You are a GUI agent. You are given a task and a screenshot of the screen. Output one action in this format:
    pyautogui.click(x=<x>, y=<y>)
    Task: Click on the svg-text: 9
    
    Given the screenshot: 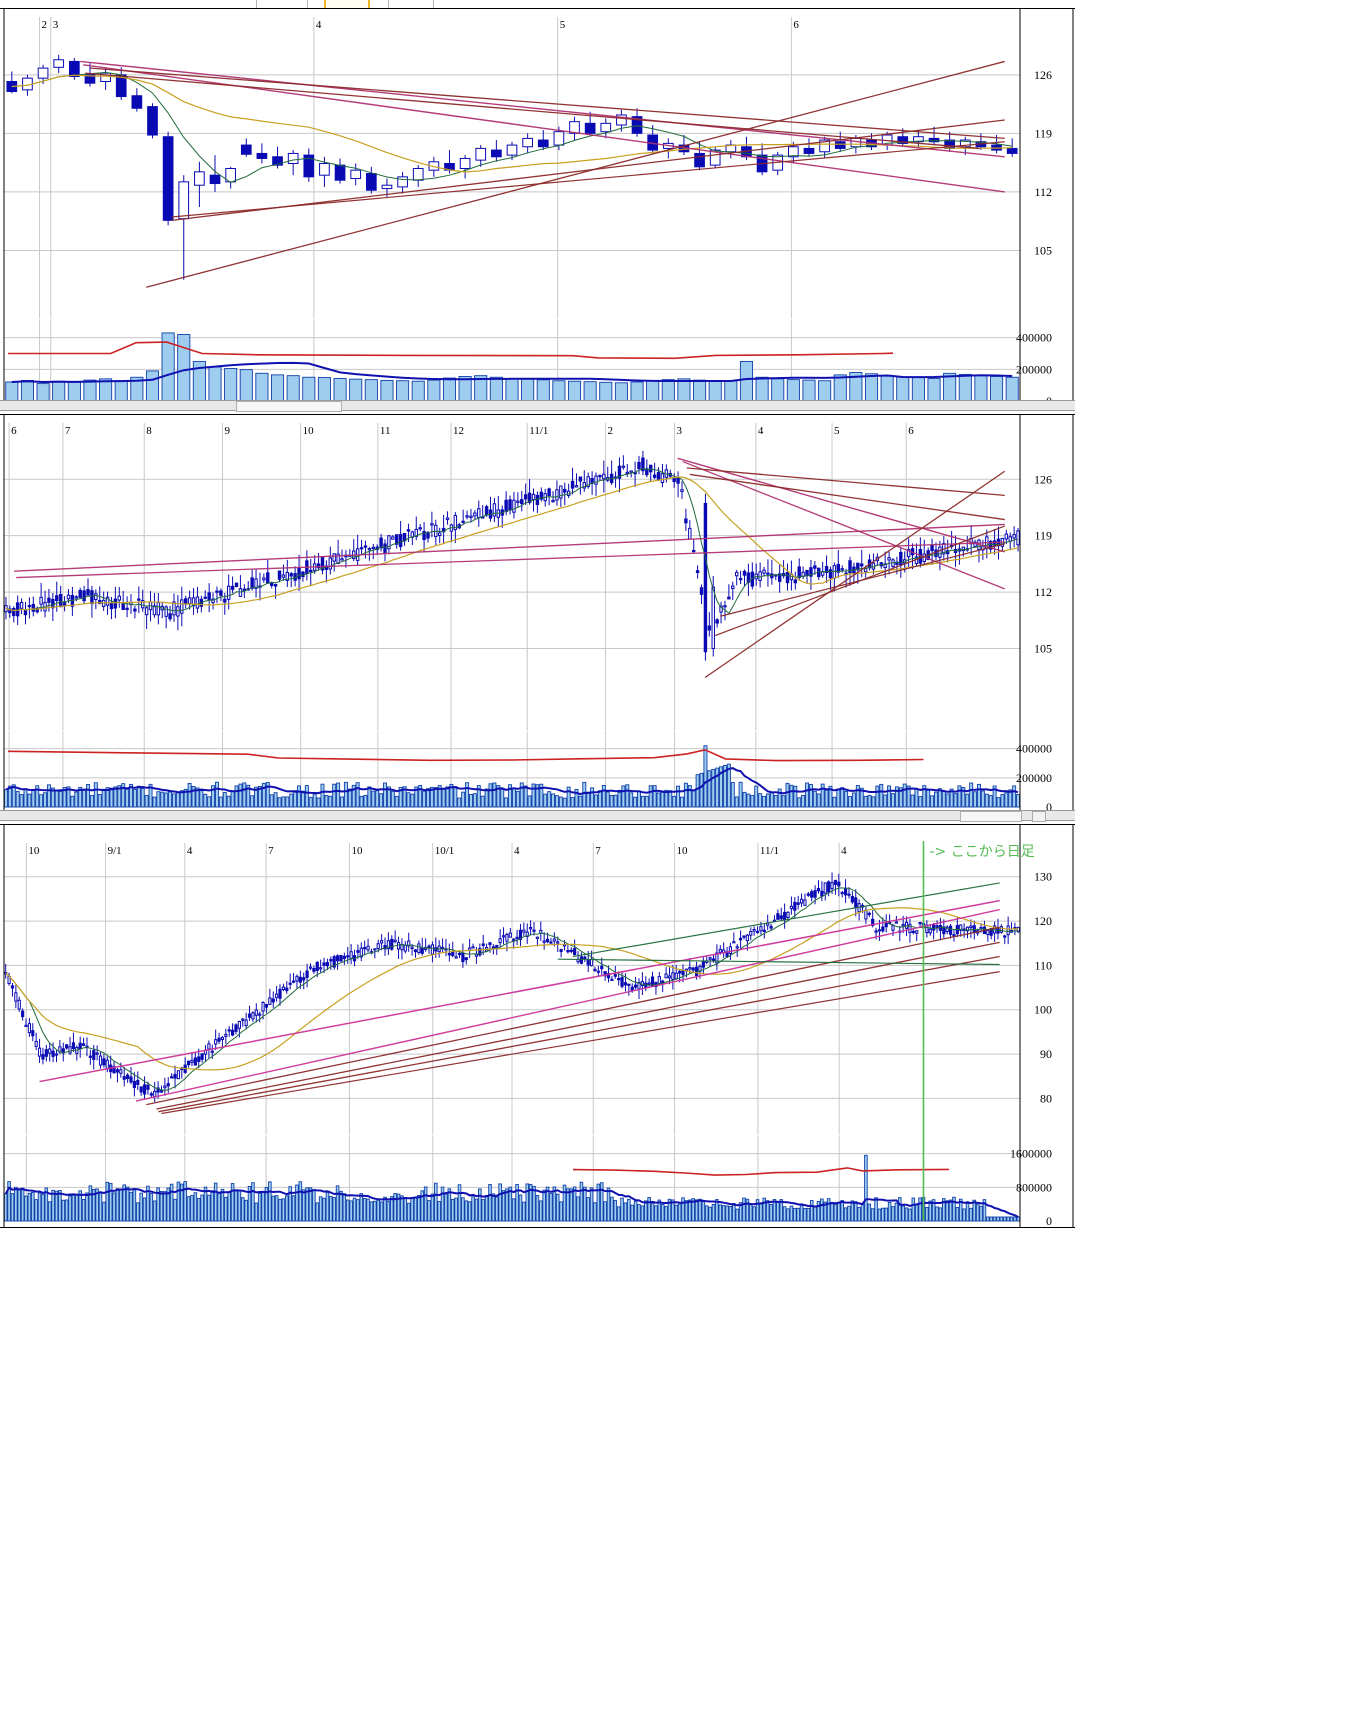 What is the action you would take?
    pyautogui.click(x=227, y=431)
    